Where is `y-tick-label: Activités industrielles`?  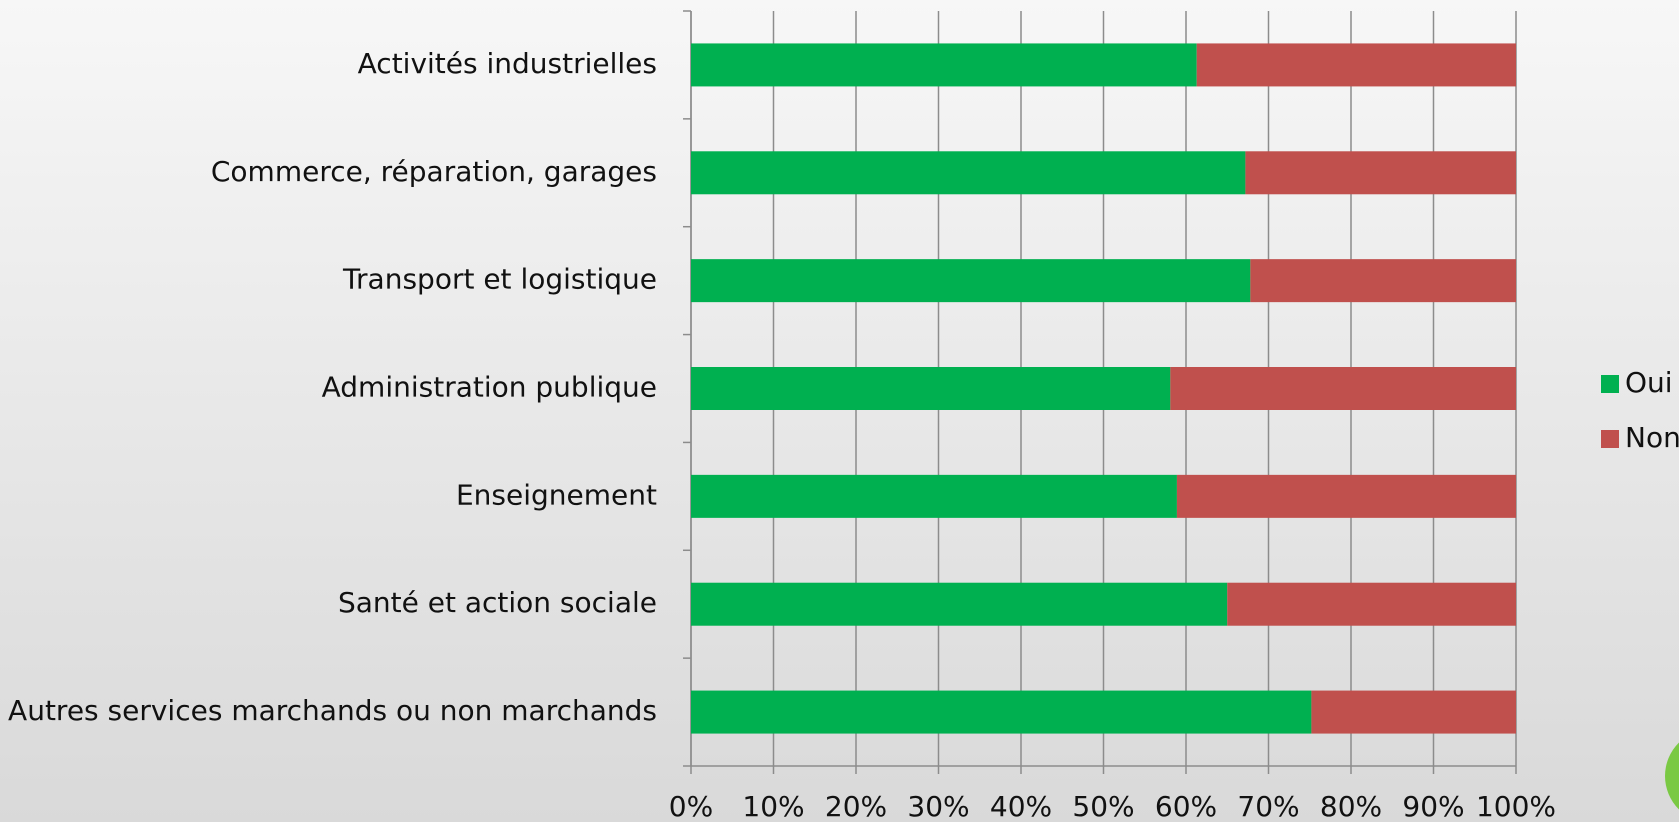 y-tick-label: Activités industrielles is located at coordinates (507, 63).